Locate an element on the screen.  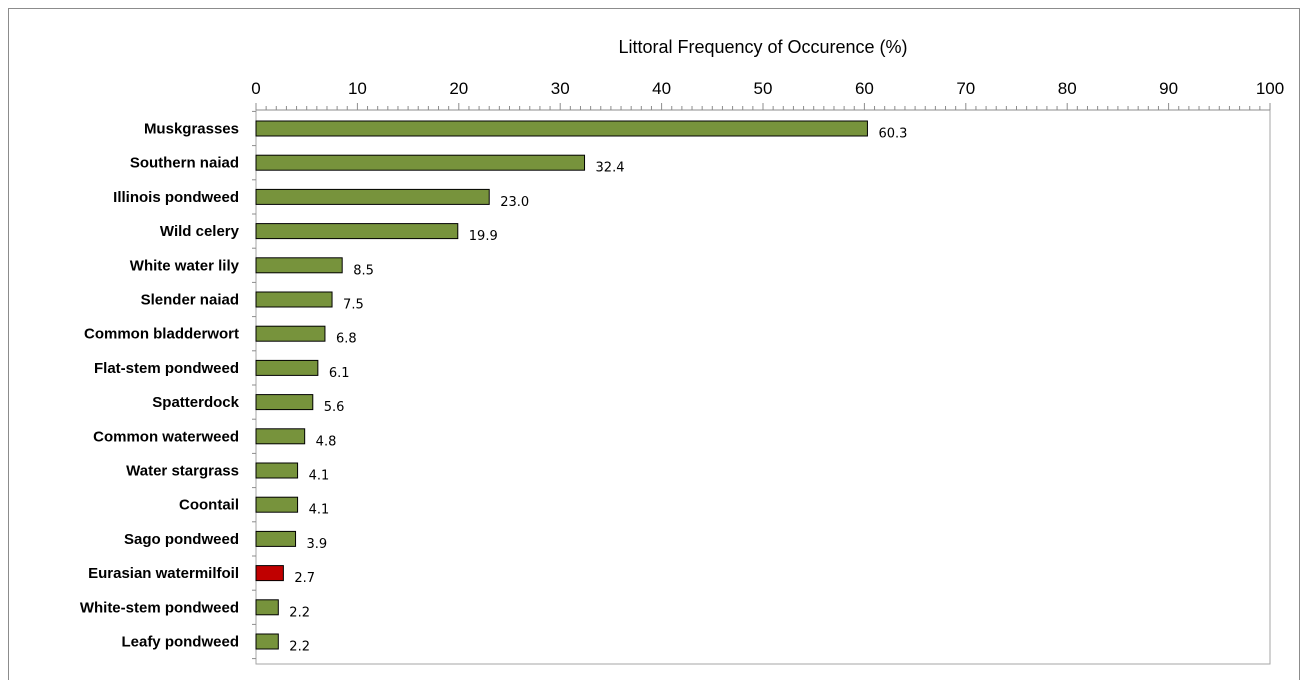
x-tick-label: 60 is located at coordinates (864, 88).